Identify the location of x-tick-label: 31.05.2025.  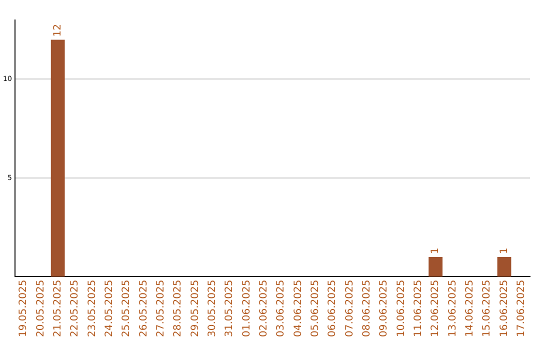
(230, 309).